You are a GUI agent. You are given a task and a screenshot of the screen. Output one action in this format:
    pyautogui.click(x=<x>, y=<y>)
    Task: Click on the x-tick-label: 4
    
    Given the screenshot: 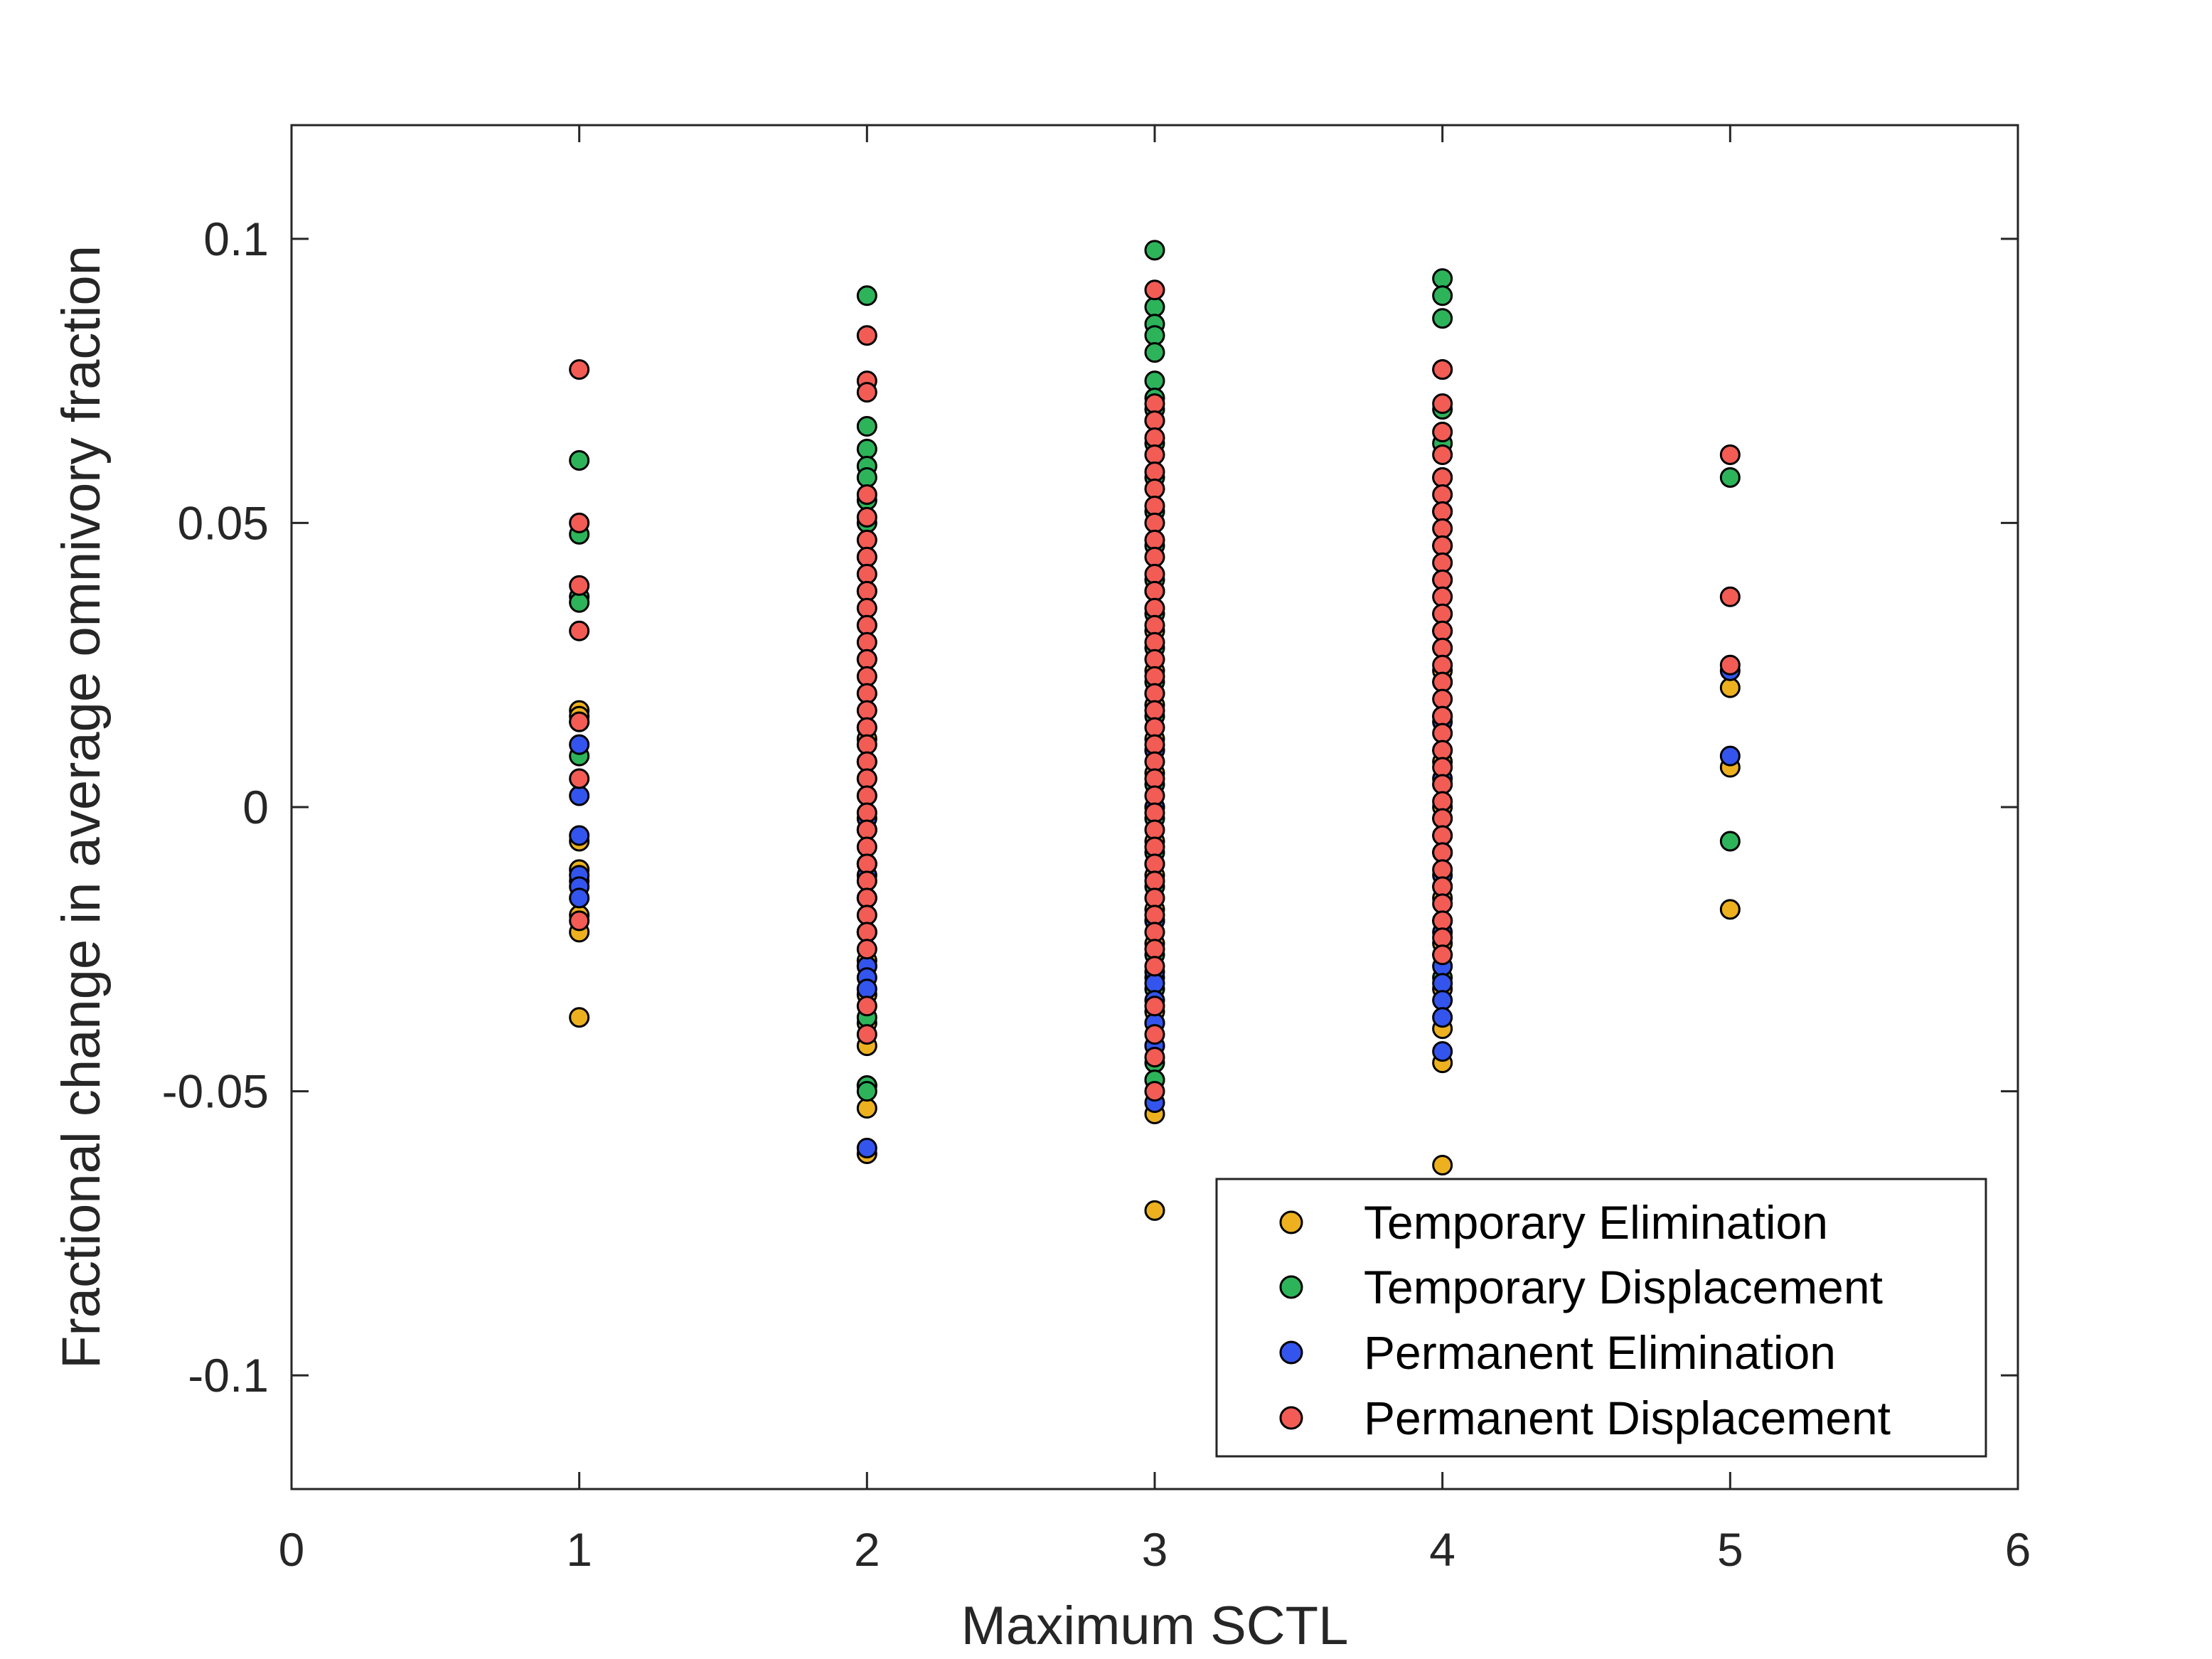 What is the action you would take?
    pyautogui.click(x=1442, y=1549)
    